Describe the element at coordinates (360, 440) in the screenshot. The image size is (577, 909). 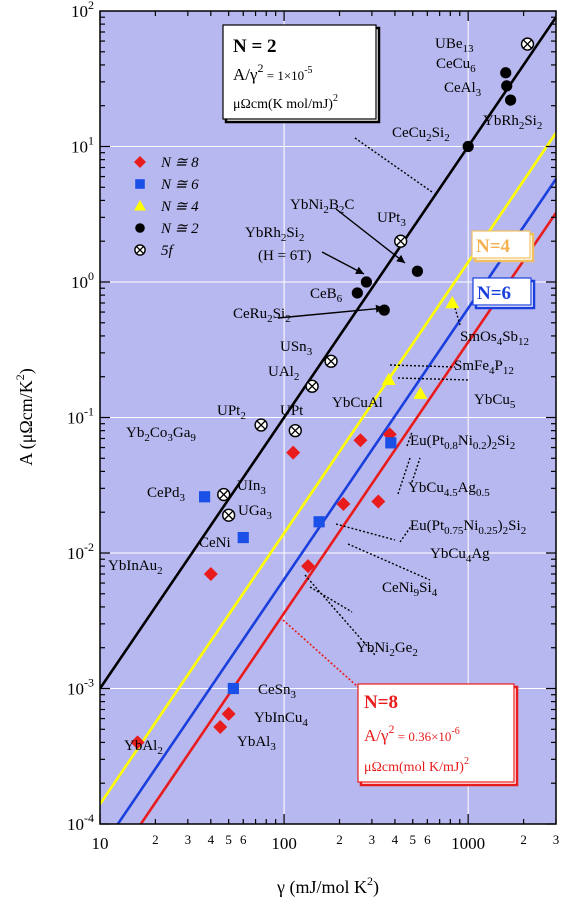
I see `point-ybcual` at that location.